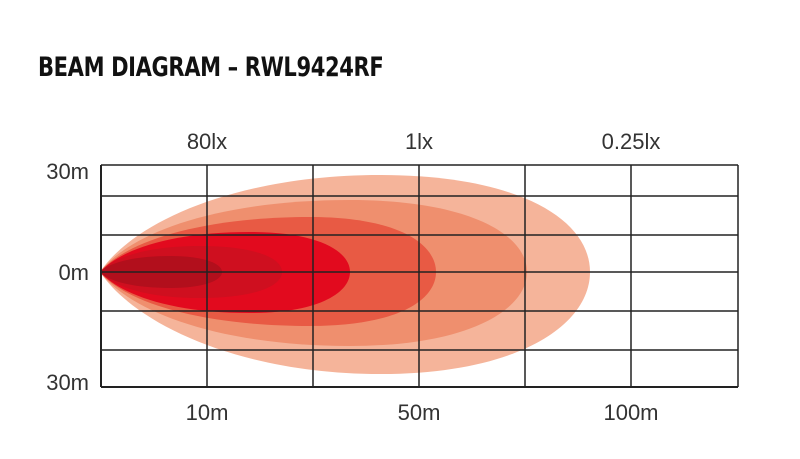  I want to click on distance-label: 50m, so click(419, 412).